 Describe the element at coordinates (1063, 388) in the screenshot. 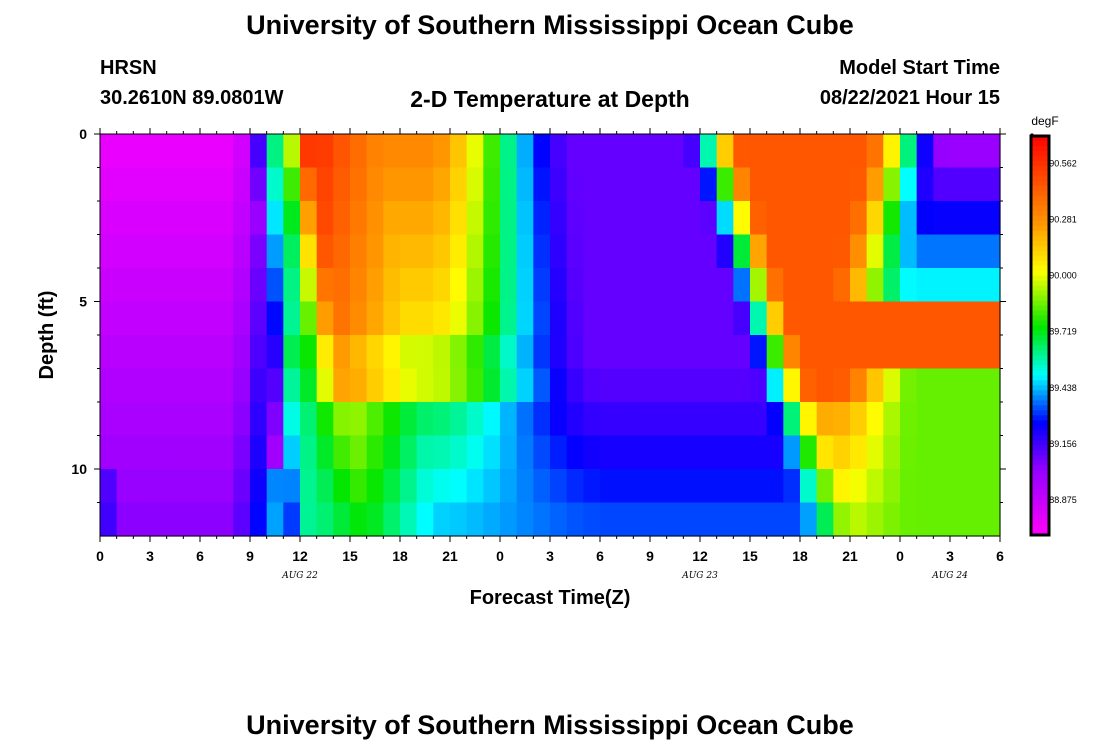

I see `colorbar-tick-label: 89.438` at that location.